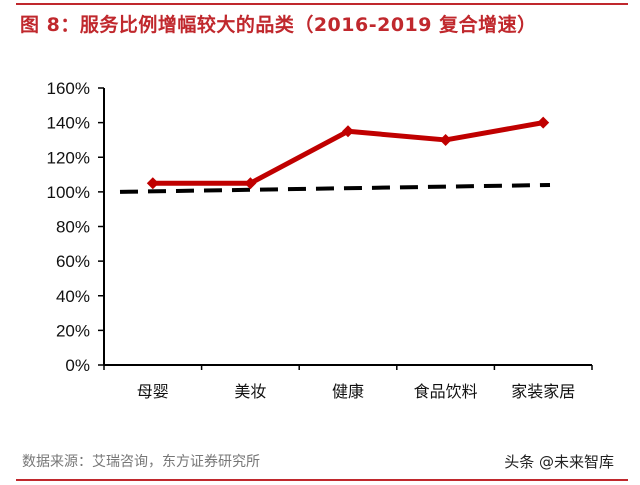 The width and height of the screenshot is (640, 485). I want to click on y-tick-label: 120%, so click(68, 157).